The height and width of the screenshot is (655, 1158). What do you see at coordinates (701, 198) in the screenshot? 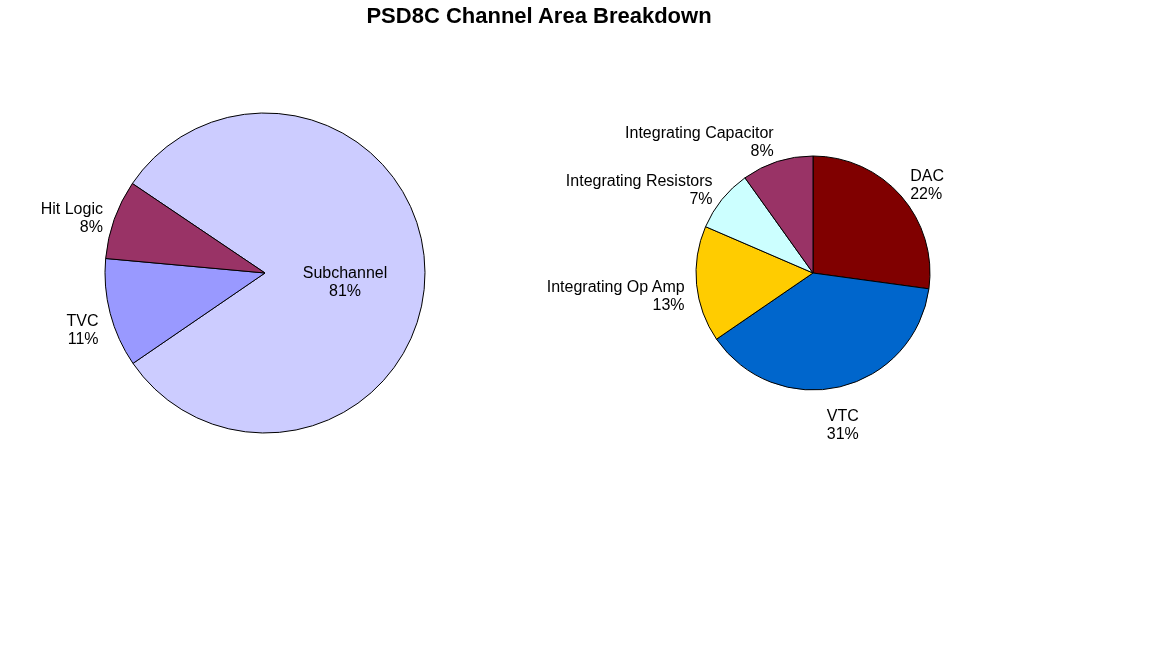
I see `data-label: 7%` at bounding box center [701, 198].